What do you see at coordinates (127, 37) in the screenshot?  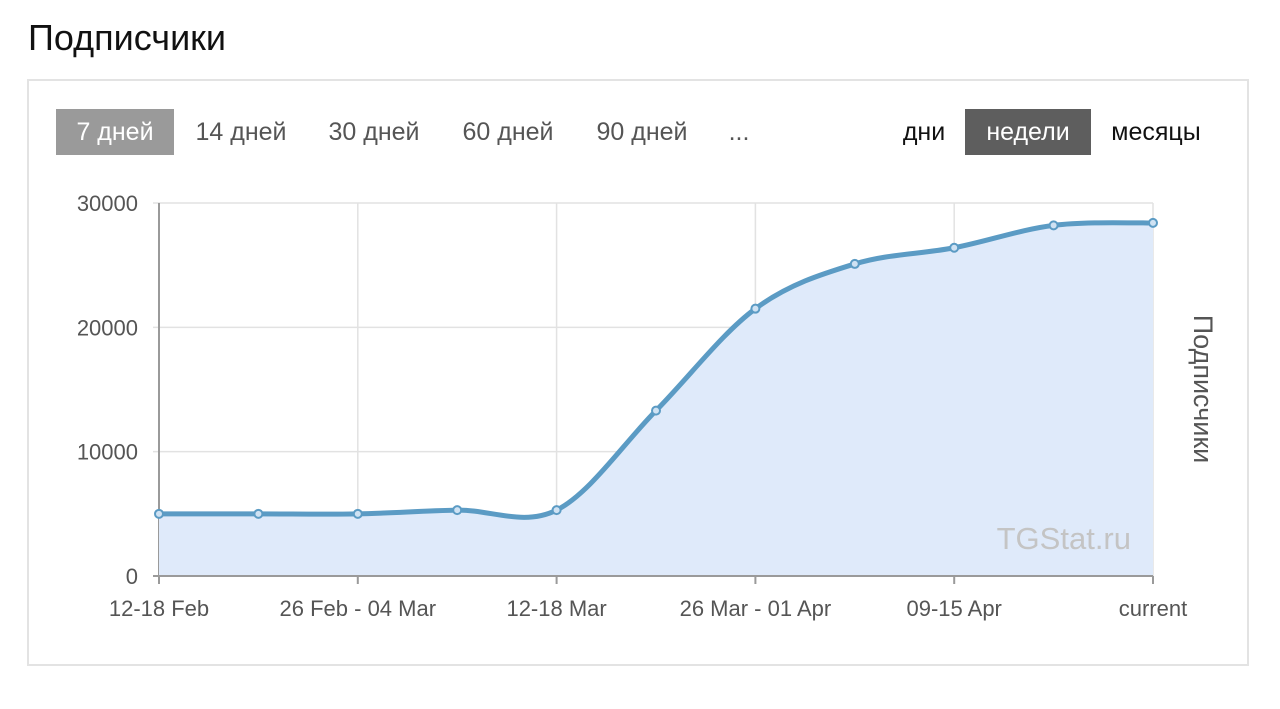 I see `page-title: Подписчики` at bounding box center [127, 37].